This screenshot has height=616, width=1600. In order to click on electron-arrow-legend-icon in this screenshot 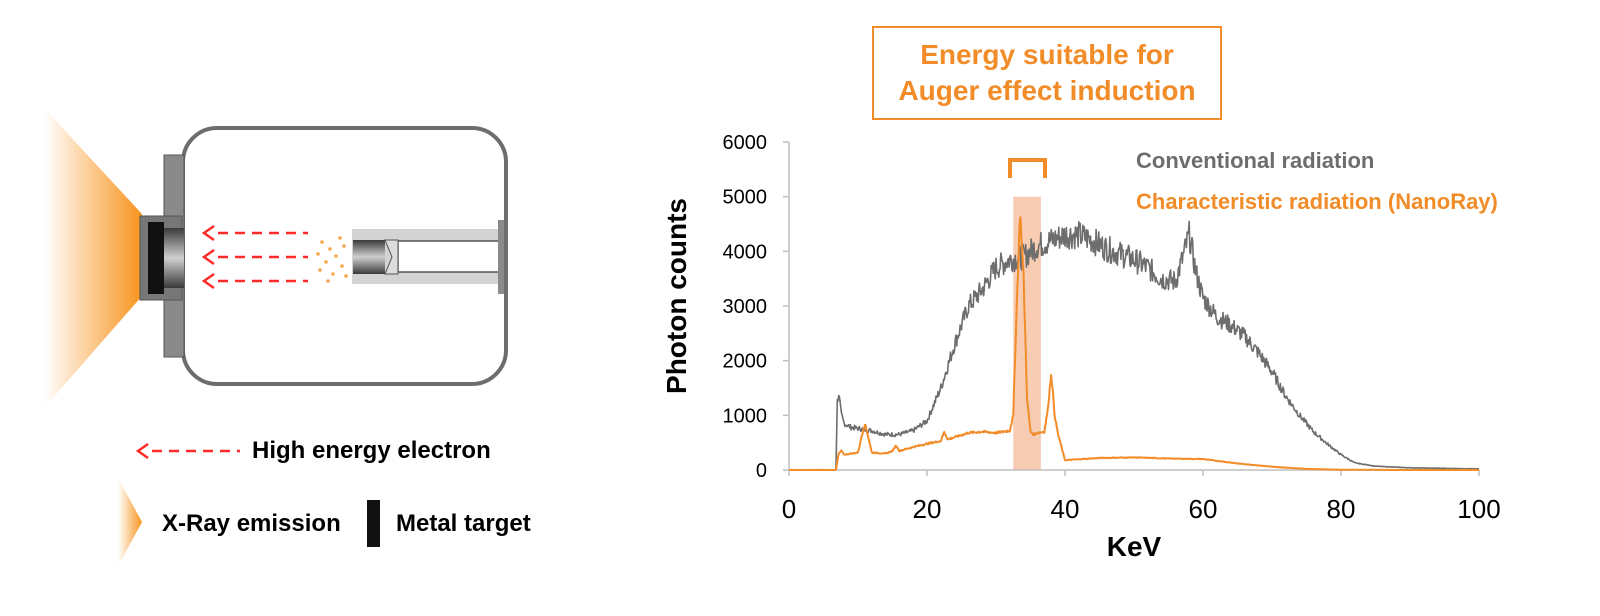, I will do `click(187, 451)`.